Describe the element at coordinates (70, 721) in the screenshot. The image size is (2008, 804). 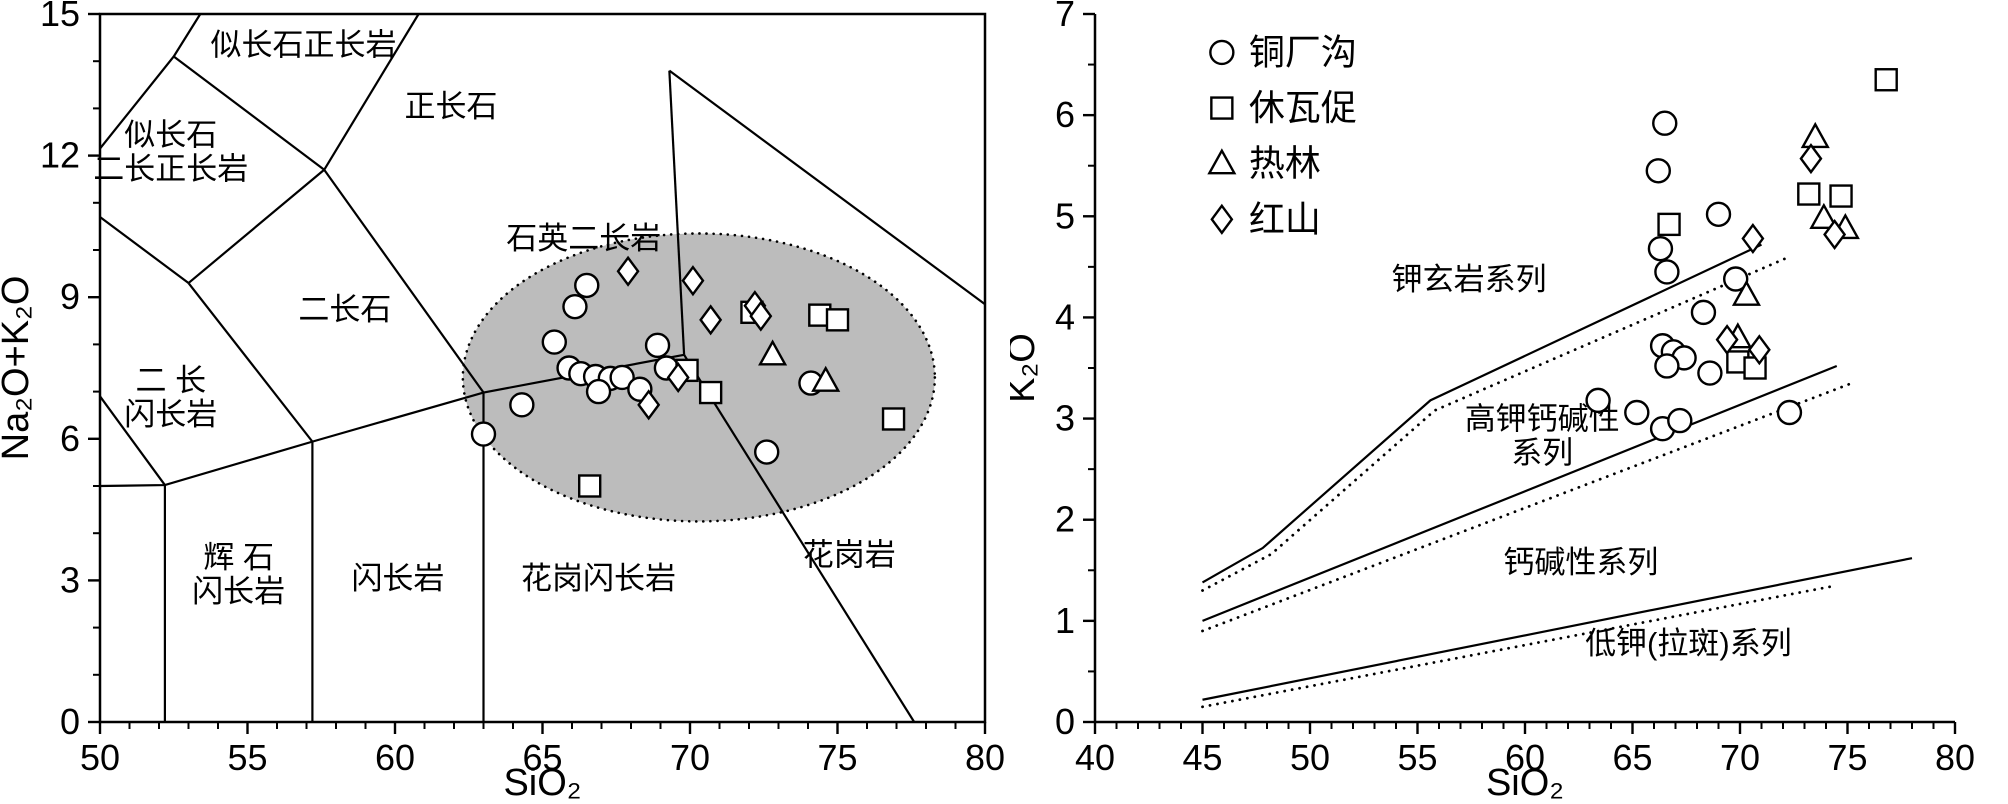
I see `y-tick-label: 0` at that location.